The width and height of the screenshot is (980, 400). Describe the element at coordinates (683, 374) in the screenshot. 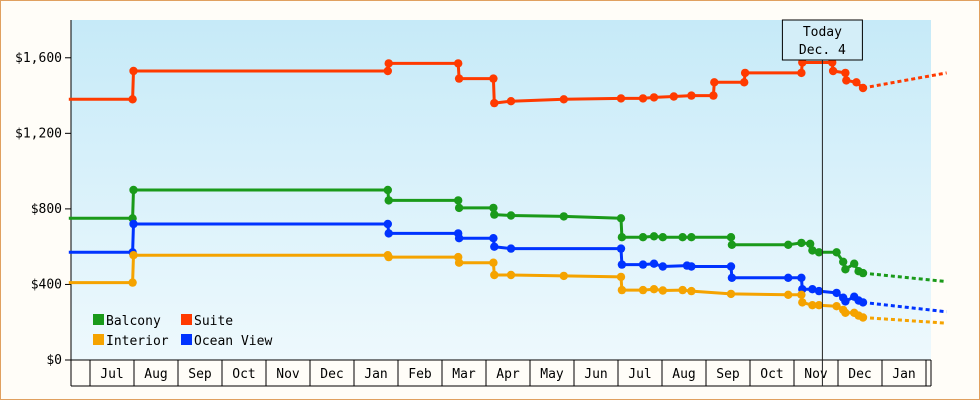

I see `x-month-label: Aug` at that location.